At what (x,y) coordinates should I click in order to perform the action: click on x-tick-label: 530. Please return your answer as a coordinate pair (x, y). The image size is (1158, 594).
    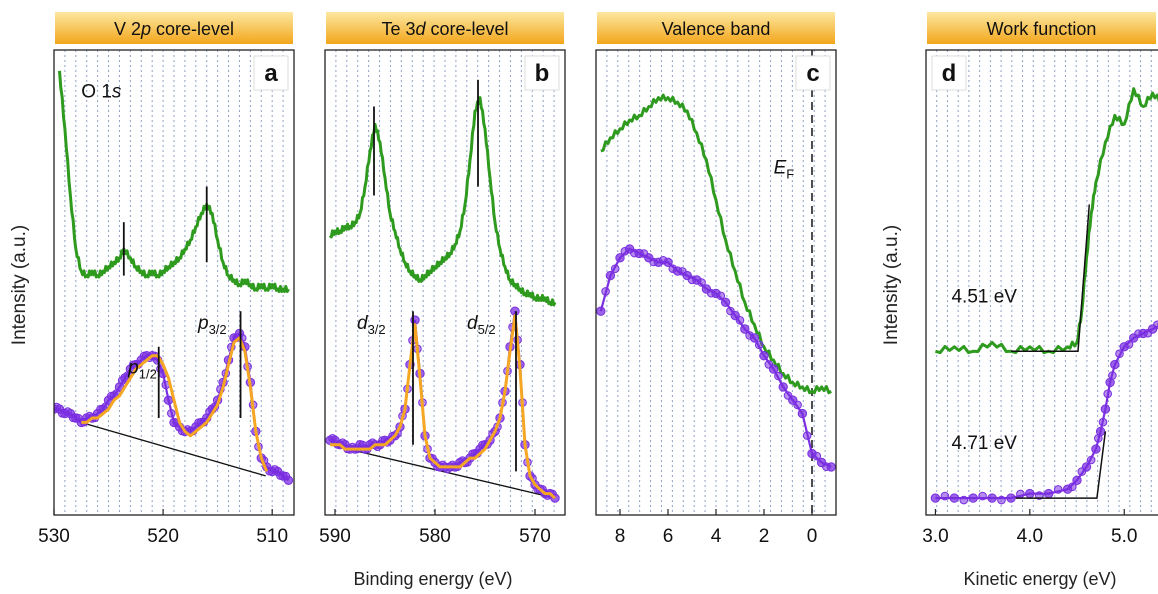
    Looking at the image, I should click on (54, 536).